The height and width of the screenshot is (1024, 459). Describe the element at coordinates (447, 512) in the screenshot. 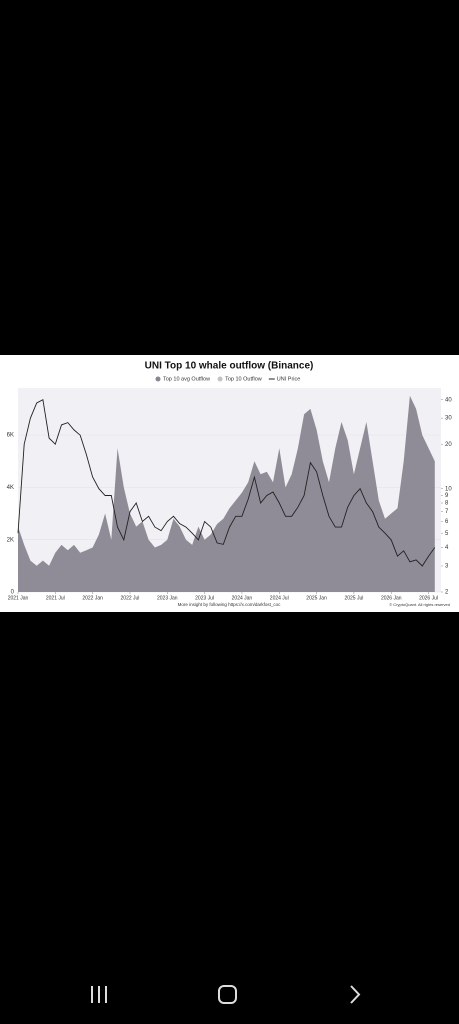

I see `y2-tick-label: 7` at that location.